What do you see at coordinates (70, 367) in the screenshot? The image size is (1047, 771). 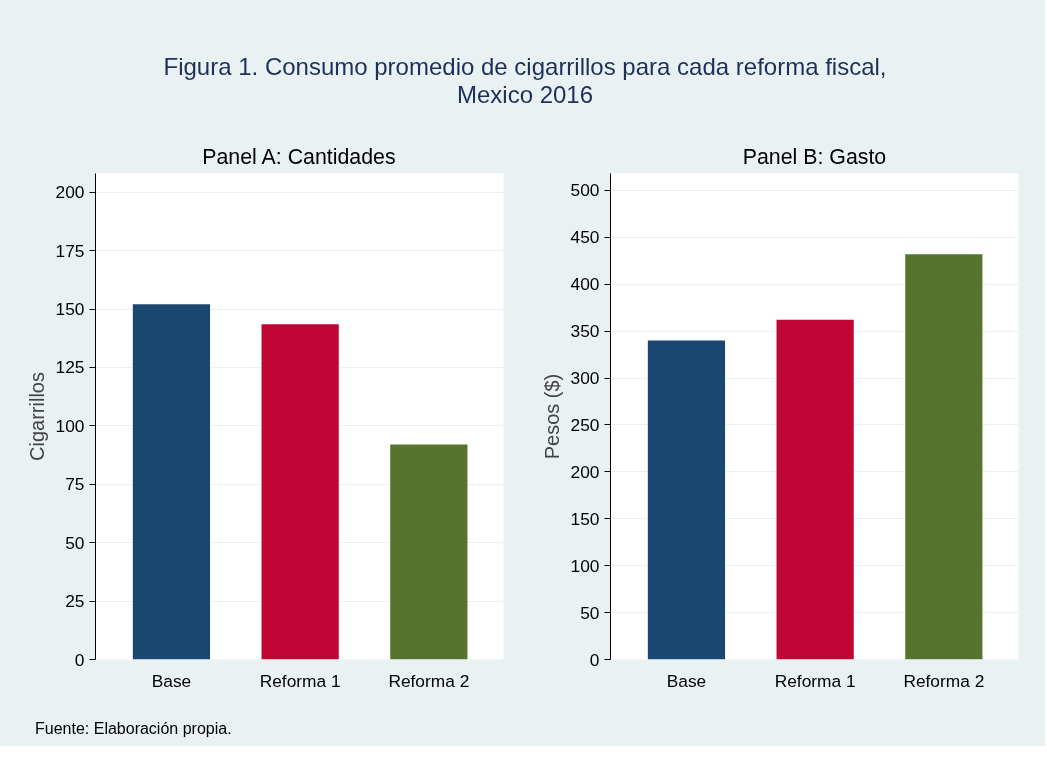 I see `y-tick-label: 125` at bounding box center [70, 367].